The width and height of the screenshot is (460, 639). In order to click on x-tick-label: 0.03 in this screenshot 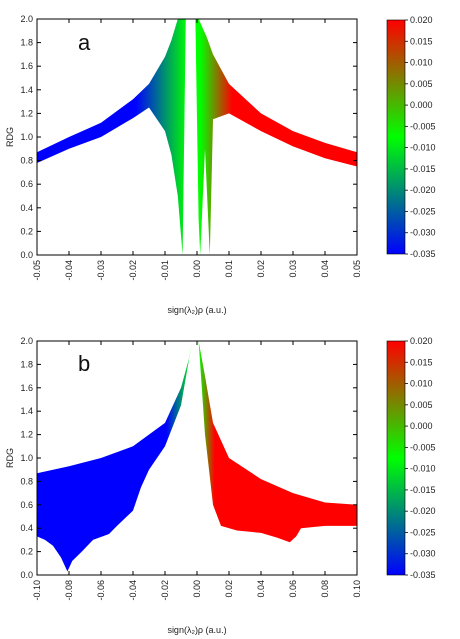, I will do `click(293, 269)`.